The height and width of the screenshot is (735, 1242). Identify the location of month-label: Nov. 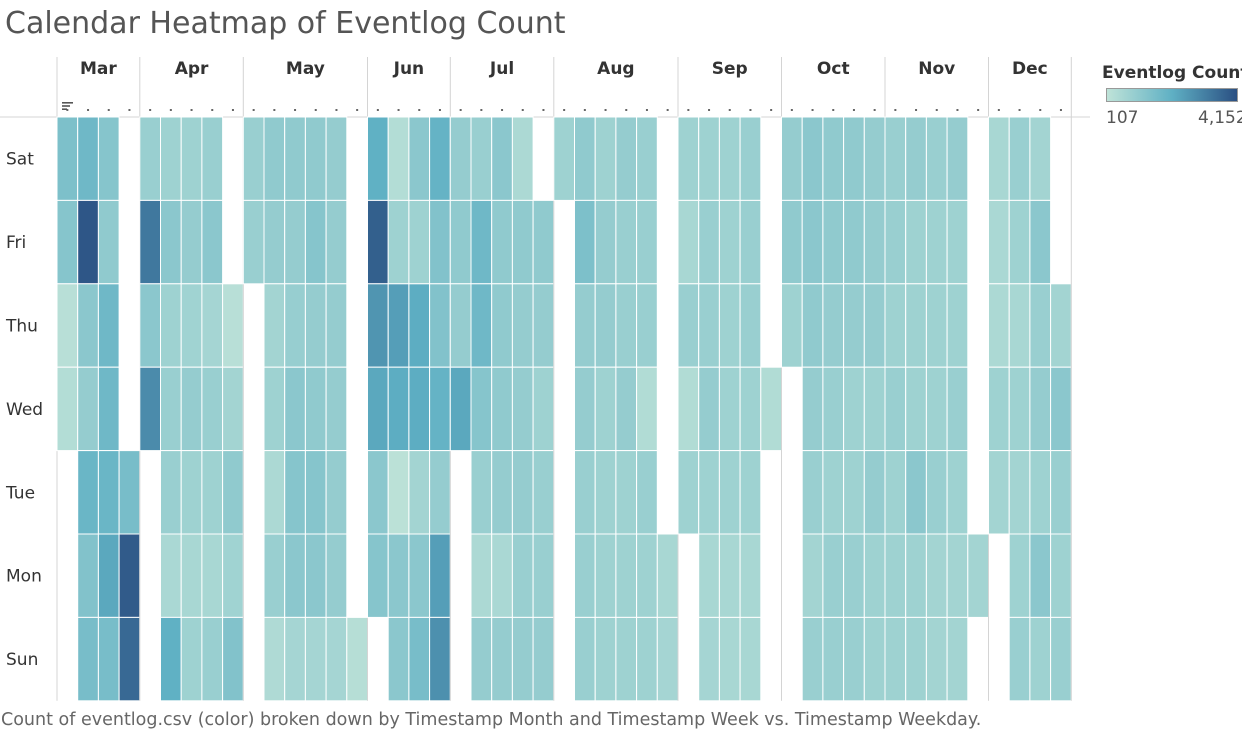
(936, 69).